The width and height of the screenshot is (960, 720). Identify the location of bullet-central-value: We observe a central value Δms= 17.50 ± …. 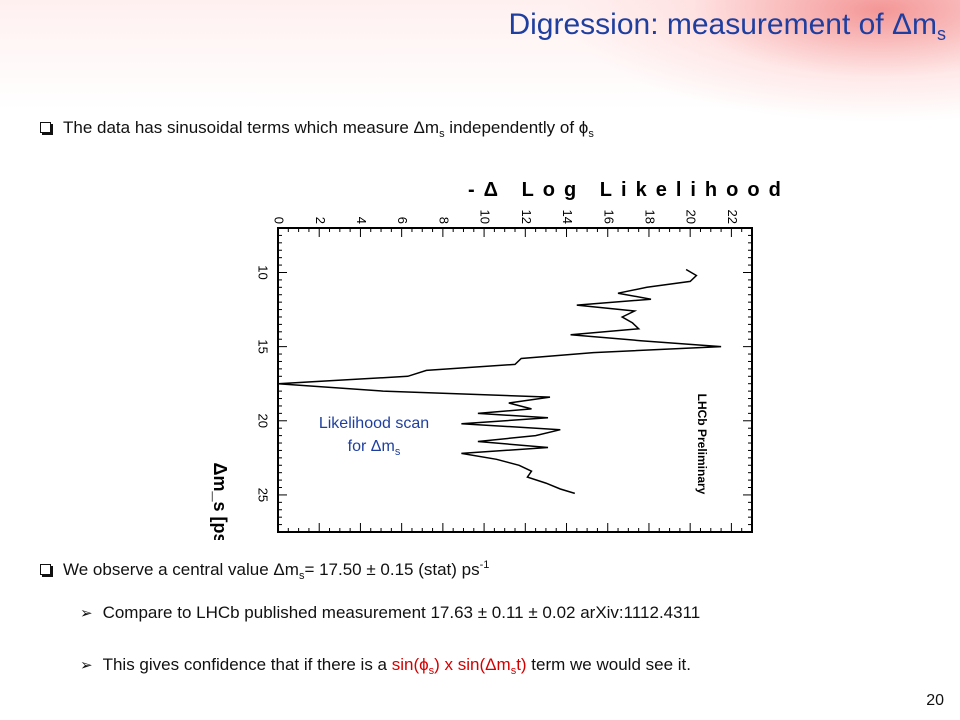
(264, 570).